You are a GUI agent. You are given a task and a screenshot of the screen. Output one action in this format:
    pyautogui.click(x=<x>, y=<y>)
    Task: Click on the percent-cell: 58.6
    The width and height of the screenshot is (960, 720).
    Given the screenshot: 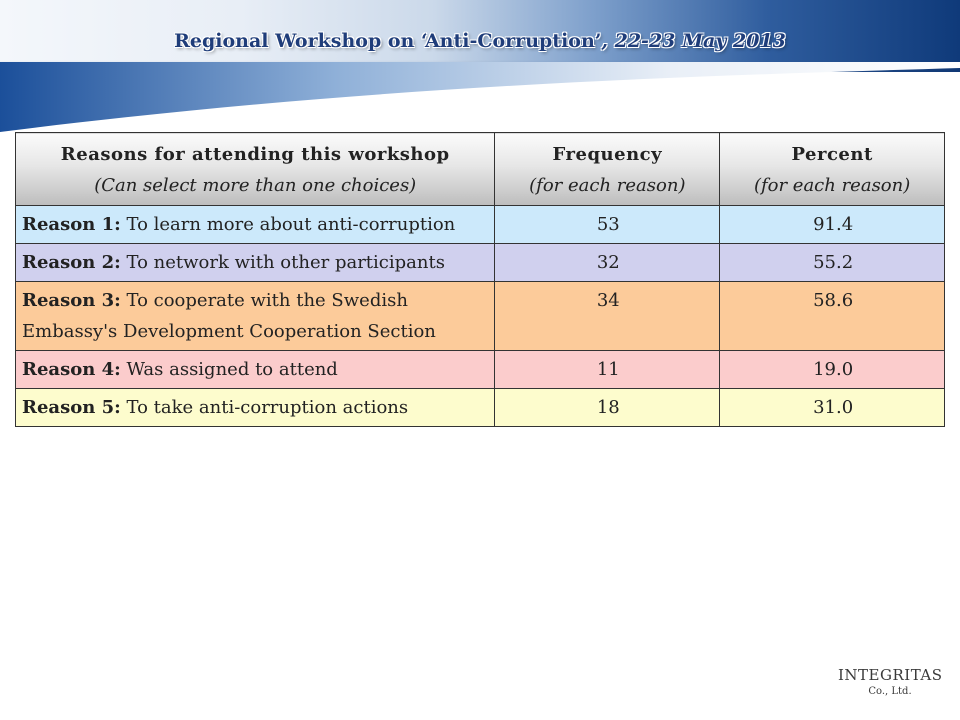 What is the action you would take?
    pyautogui.click(x=832, y=316)
    